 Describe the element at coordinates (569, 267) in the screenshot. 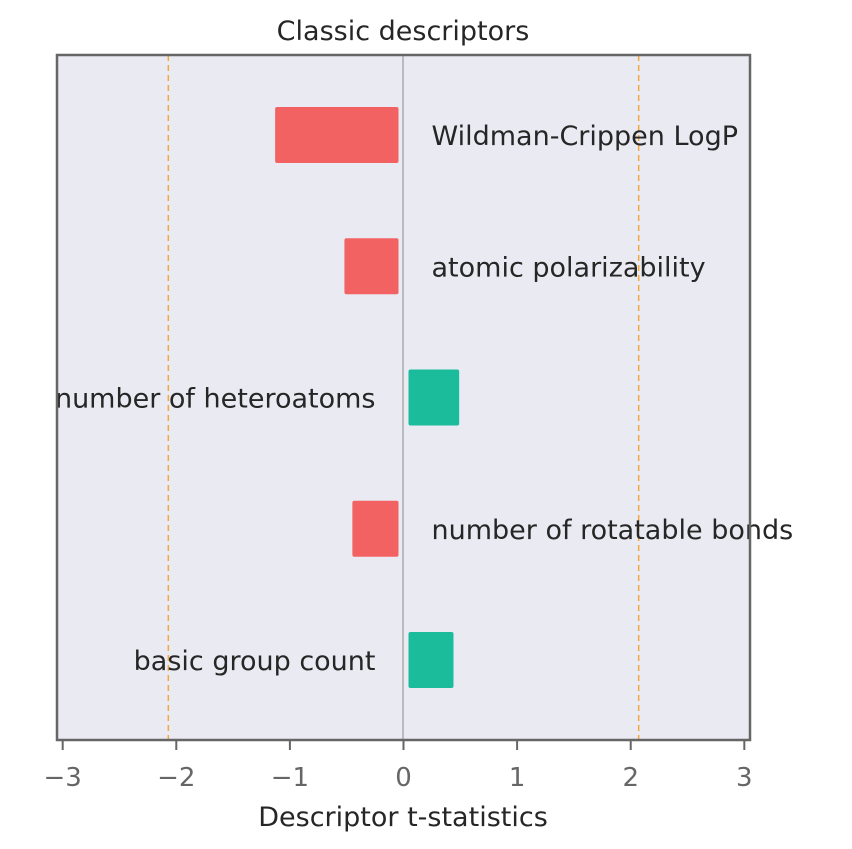

I see `bar-label-1: atomic polarizability` at that location.